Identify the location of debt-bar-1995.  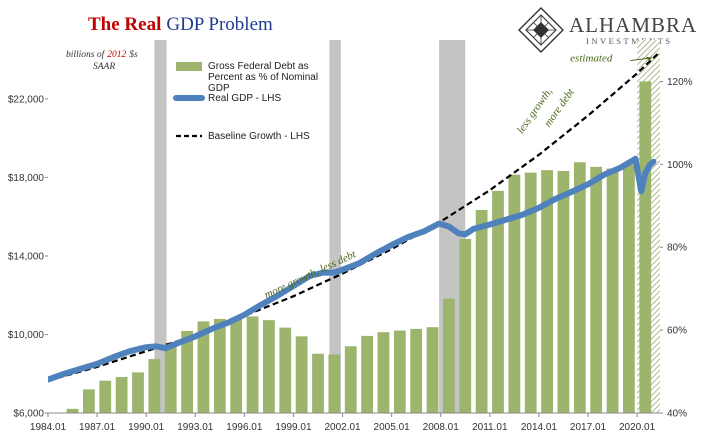
(236, 365).